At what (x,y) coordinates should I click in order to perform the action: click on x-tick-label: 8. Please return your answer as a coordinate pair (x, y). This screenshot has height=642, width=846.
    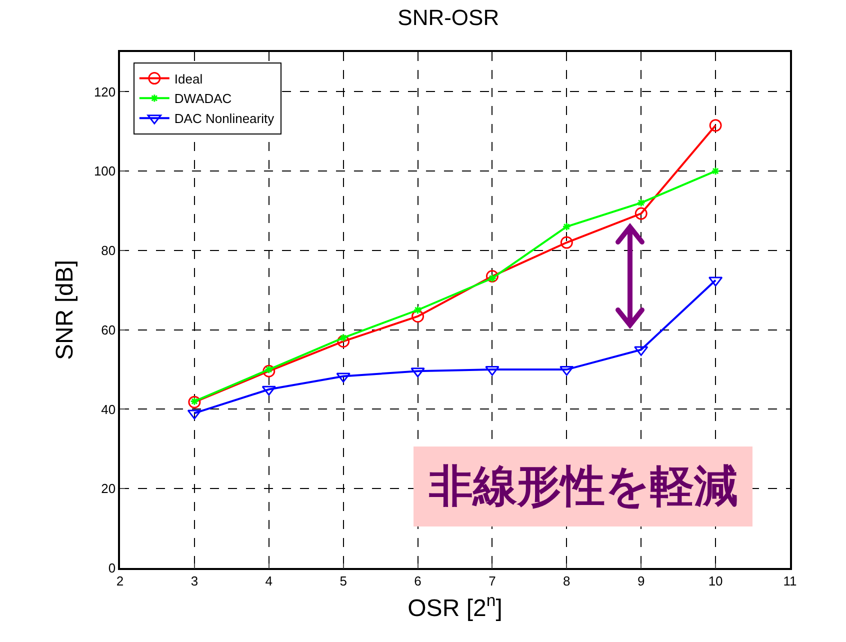
    Looking at the image, I should click on (566, 580).